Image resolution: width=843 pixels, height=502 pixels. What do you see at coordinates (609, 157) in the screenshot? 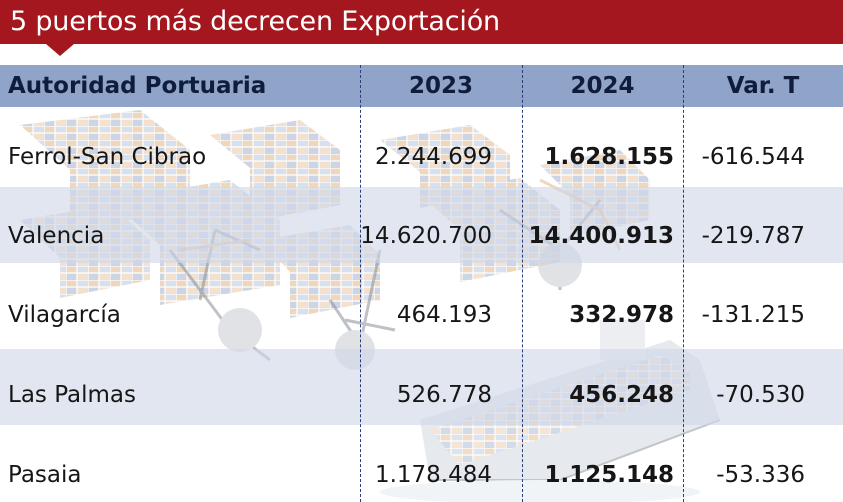
I see `table-row-2024: 1.628.155` at bounding box center [609, 157].